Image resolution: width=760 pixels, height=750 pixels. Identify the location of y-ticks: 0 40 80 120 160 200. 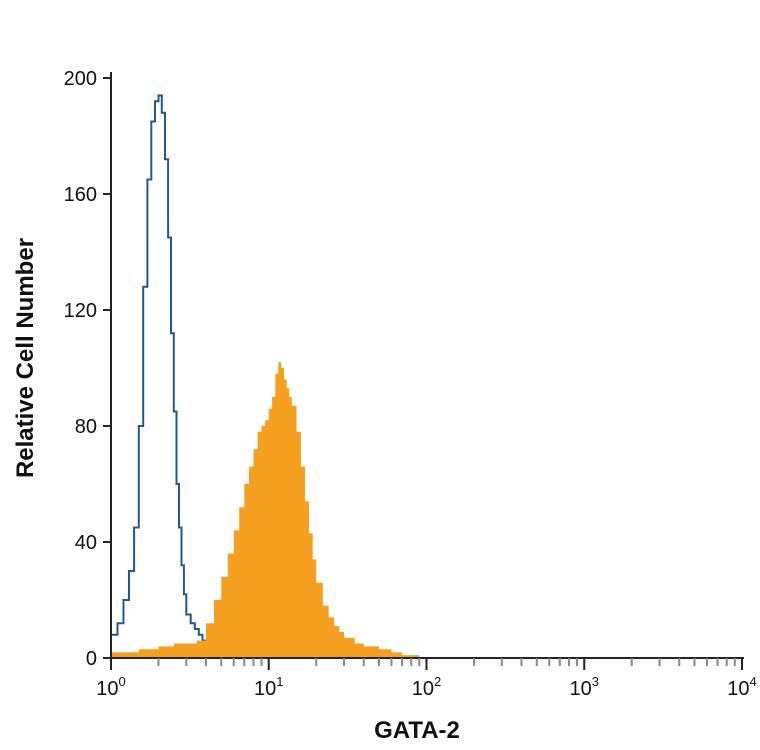
(87, 369).